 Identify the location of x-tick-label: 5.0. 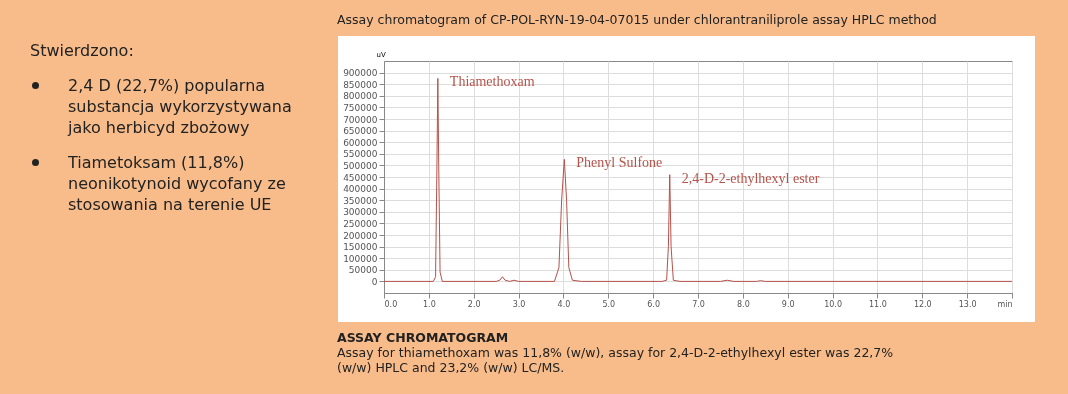
(609, 304).